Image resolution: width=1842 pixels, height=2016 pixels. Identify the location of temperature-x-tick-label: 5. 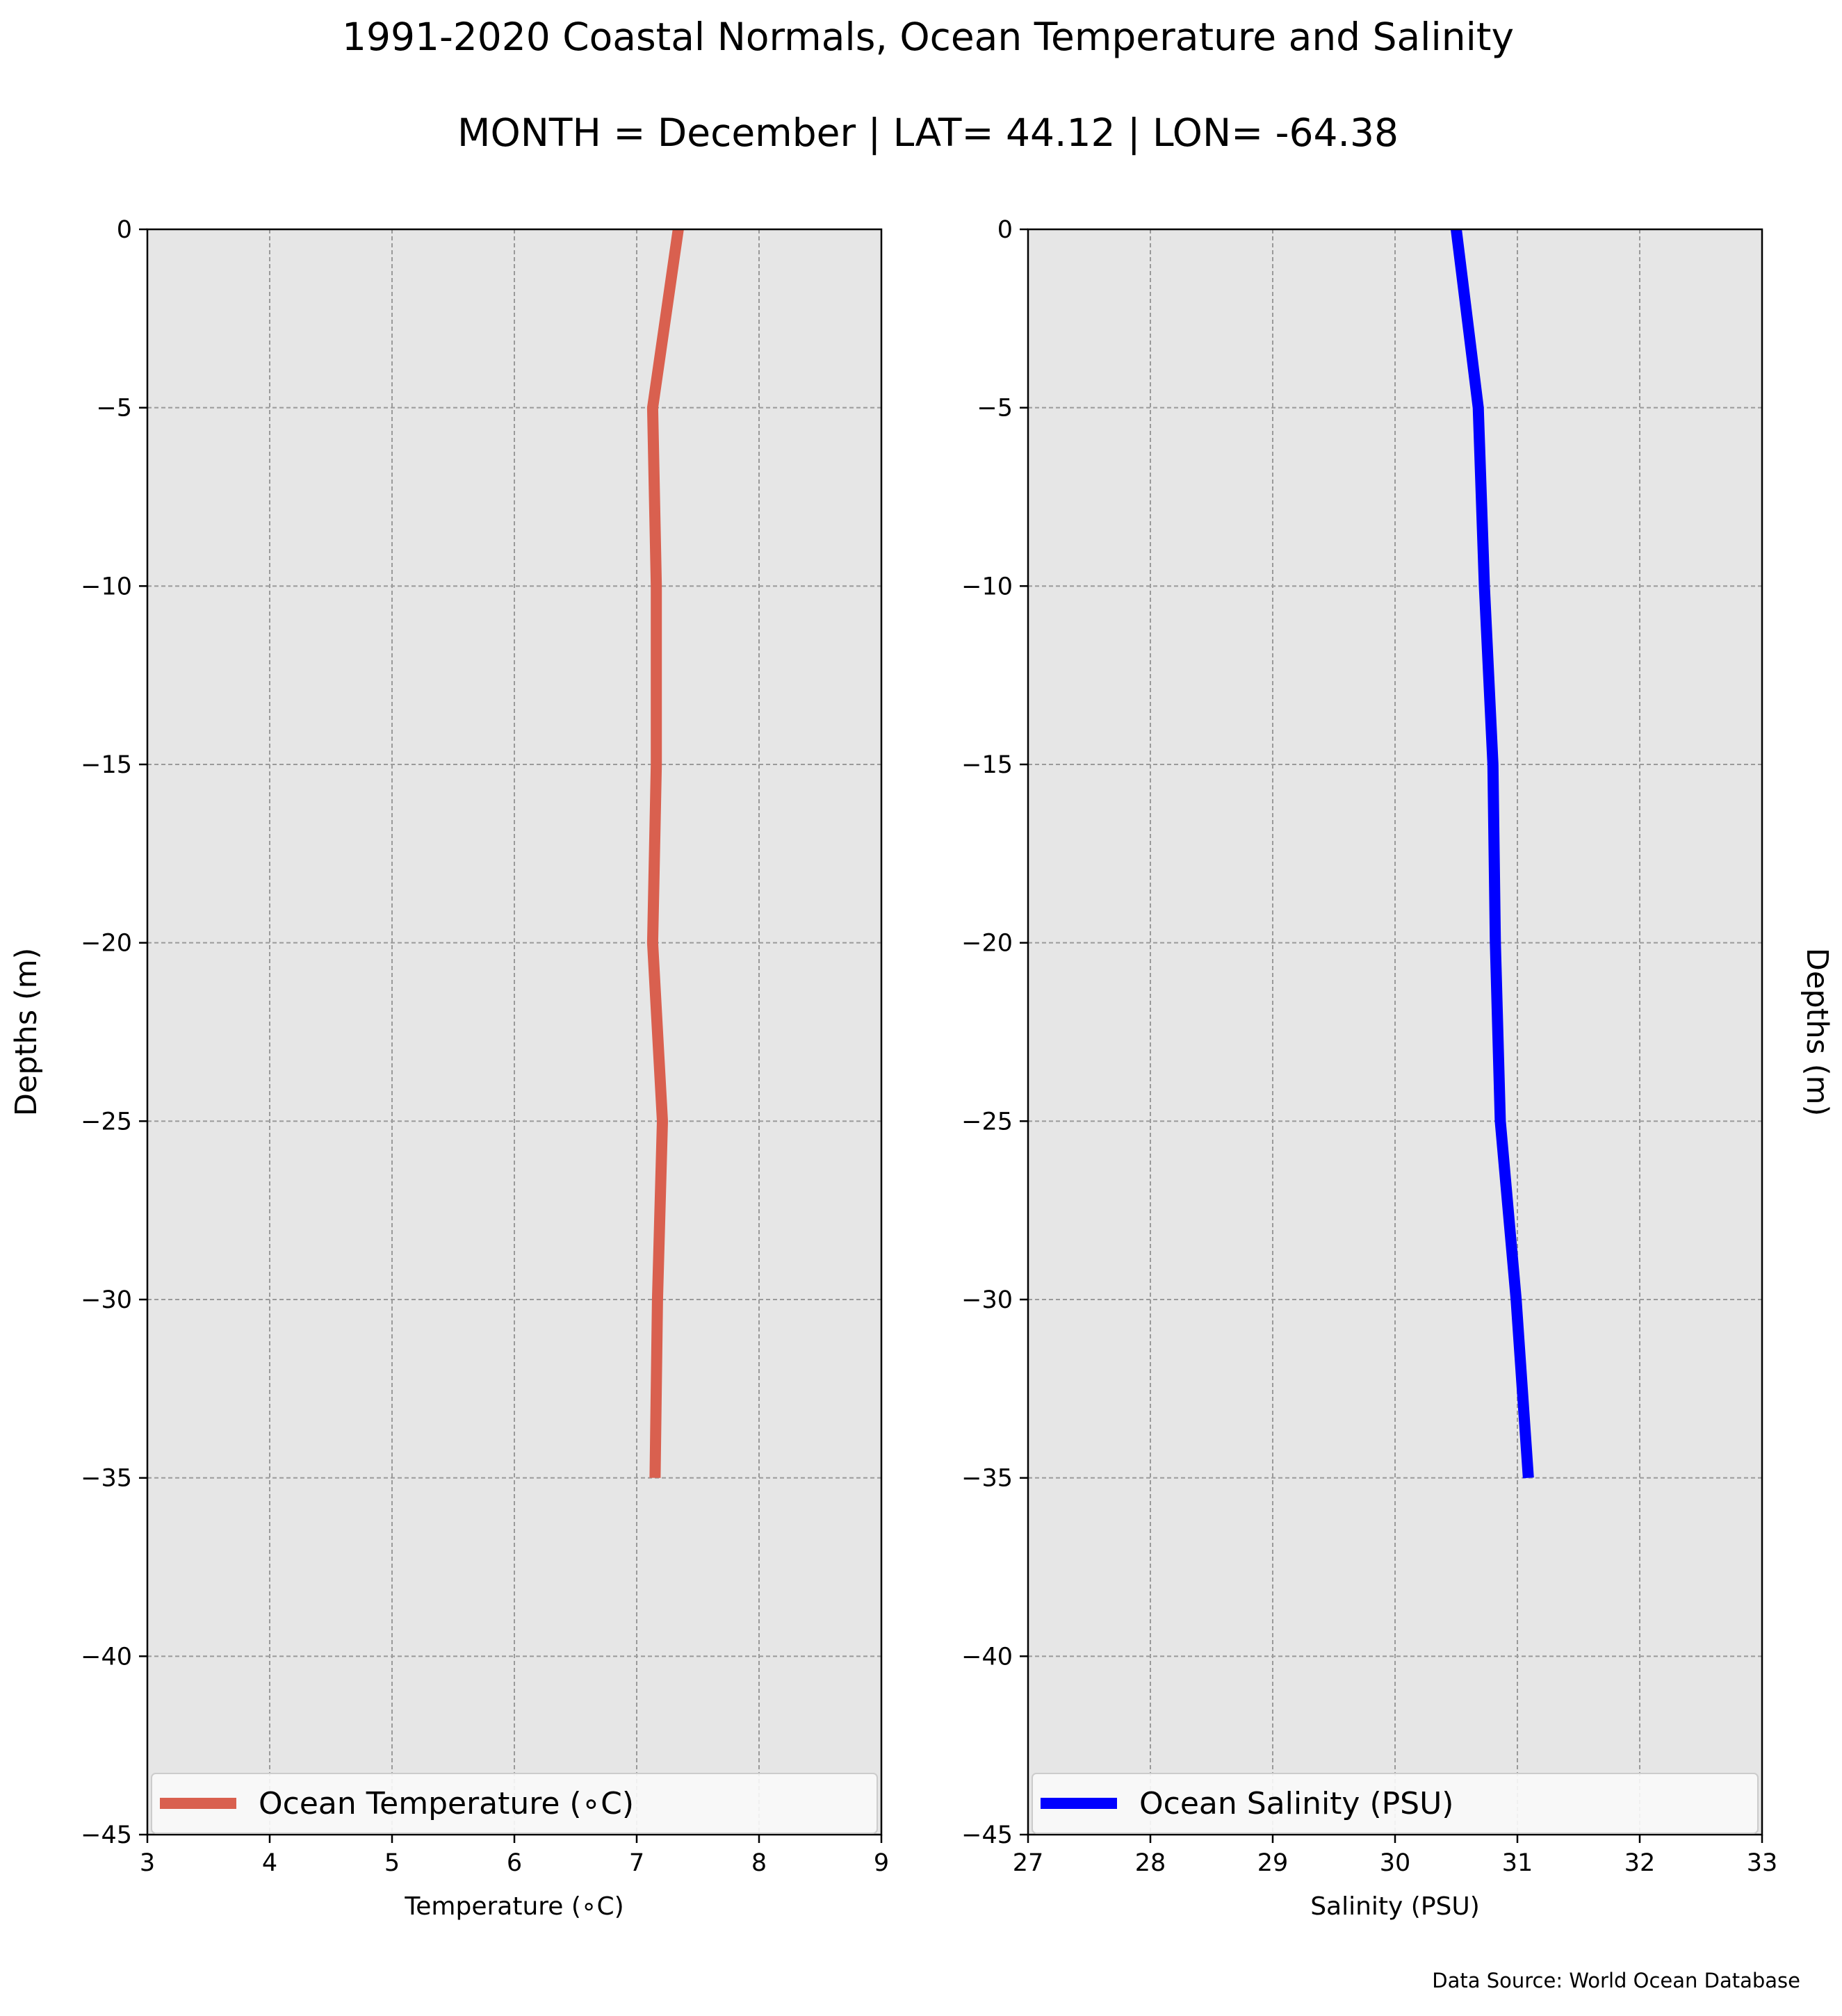
(392, 1863).